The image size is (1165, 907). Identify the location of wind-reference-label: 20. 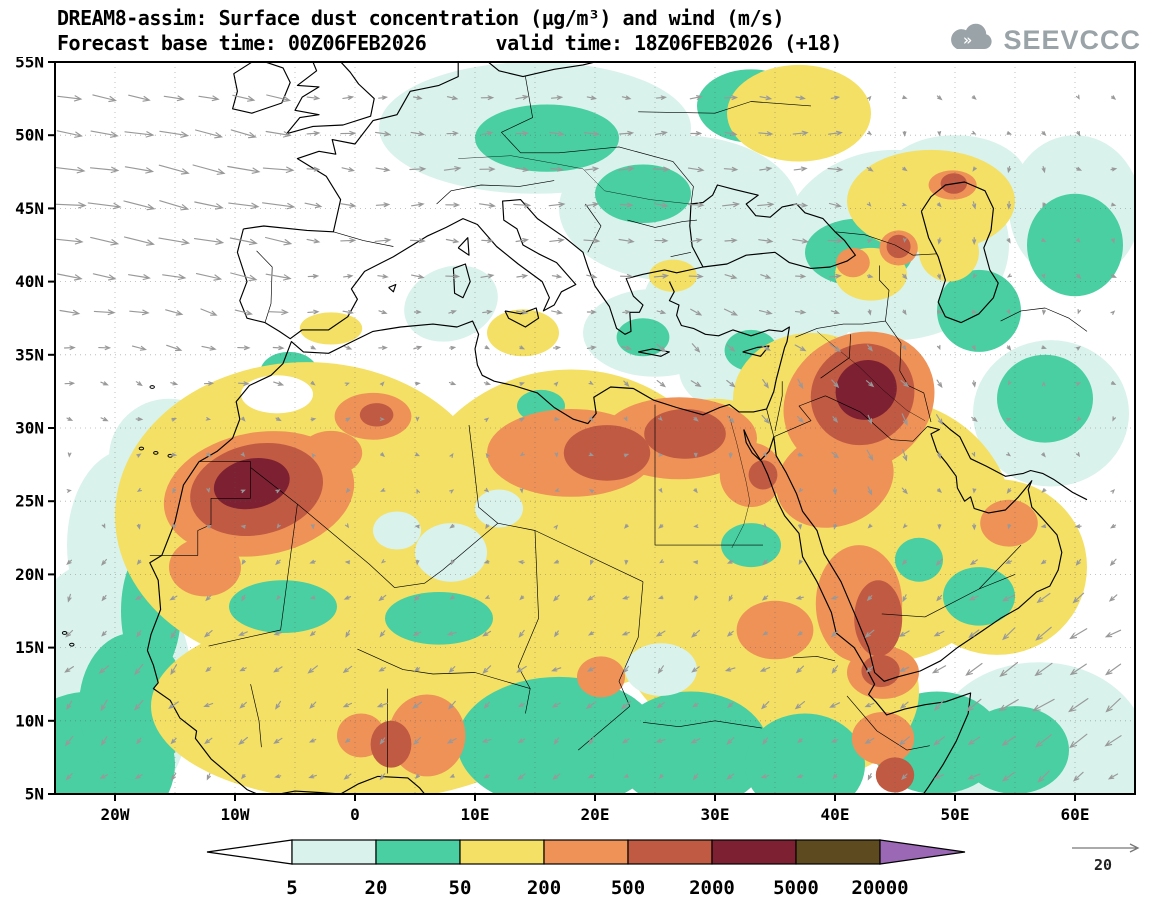
(1103, 865).